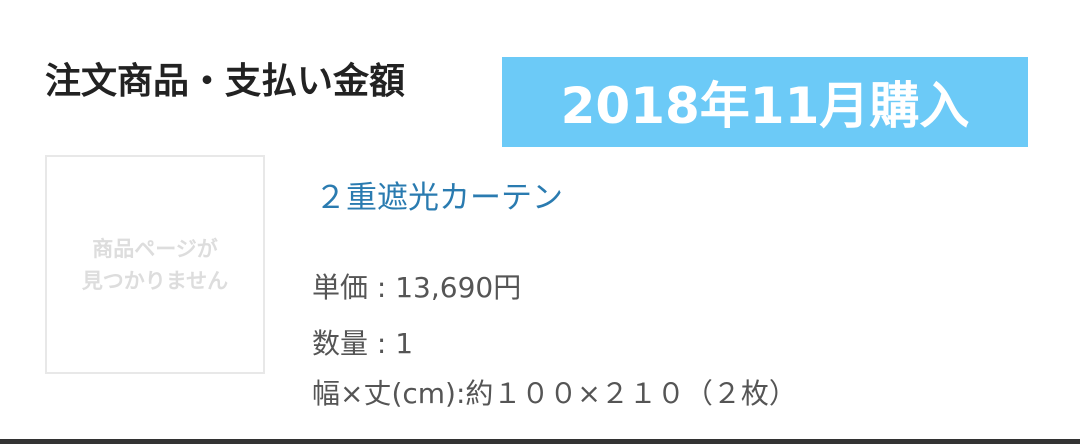 The width and height of the screenshot is (1080, 444). What do you see at coordinates (155, 280) in the screenshot?
I see `placeholder-text-2: 見つかりません` at bounding box center [155, 280].